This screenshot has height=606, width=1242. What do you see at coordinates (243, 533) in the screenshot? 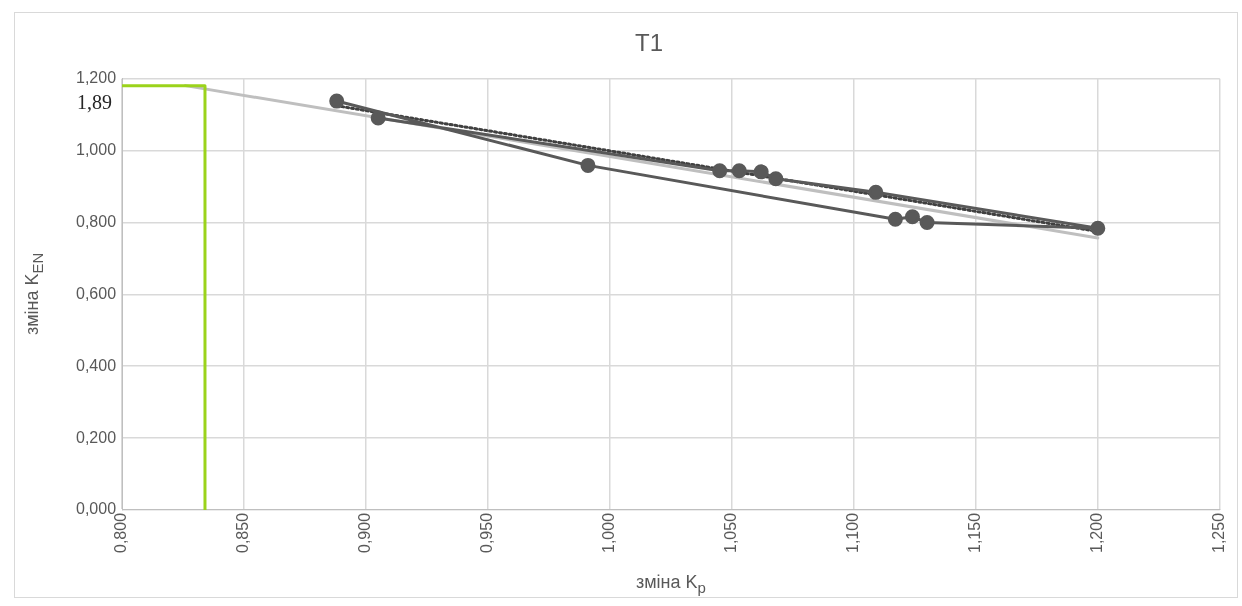
I see `x-tick-label: 0,850` at bounding box center [243, 533].